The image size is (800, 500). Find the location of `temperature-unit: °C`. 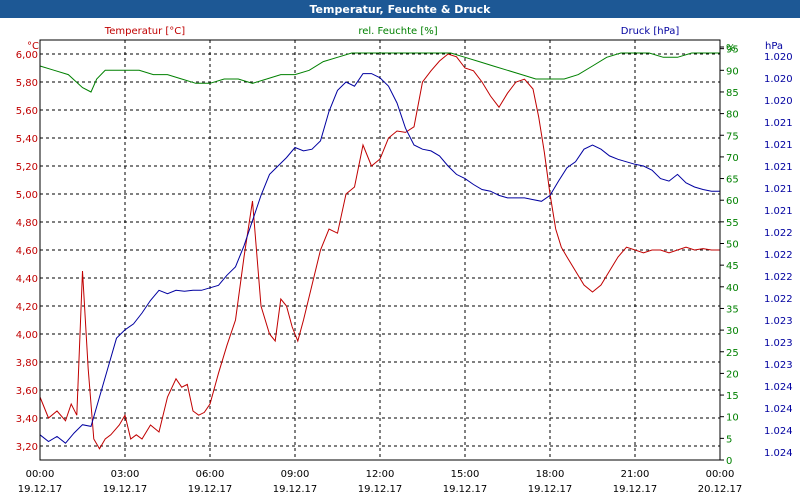

temperature-unit: °C is located at coordinates (33, 46).